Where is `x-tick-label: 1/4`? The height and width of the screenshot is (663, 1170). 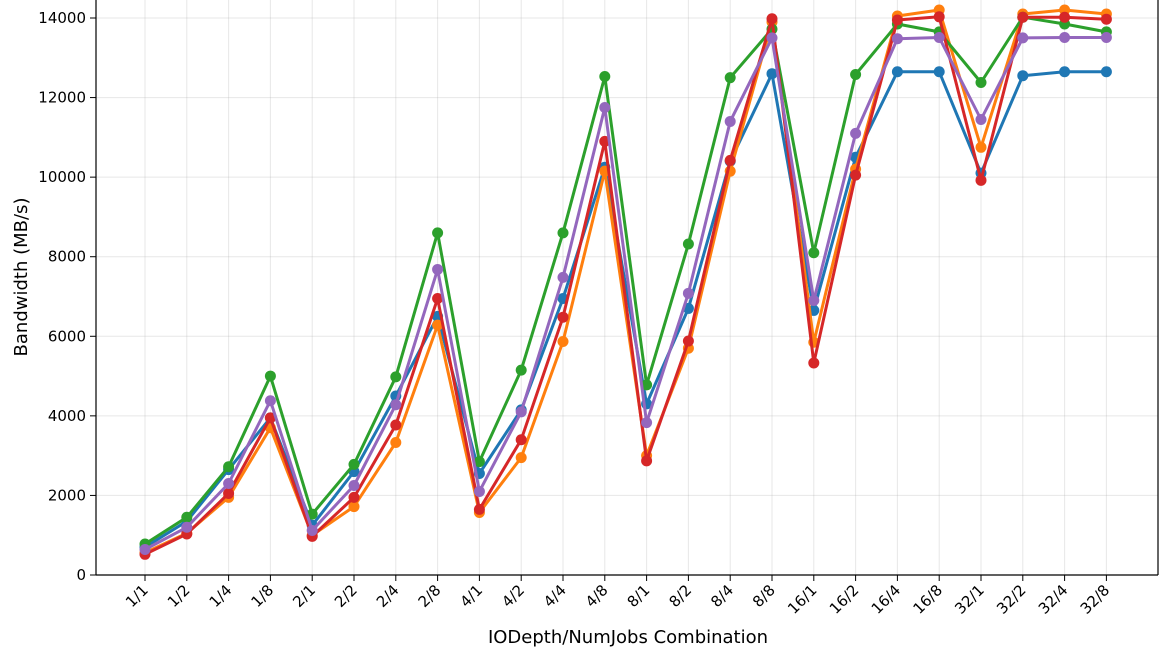 x-tick-label: 1/4 is located at coordinates (221, 596).